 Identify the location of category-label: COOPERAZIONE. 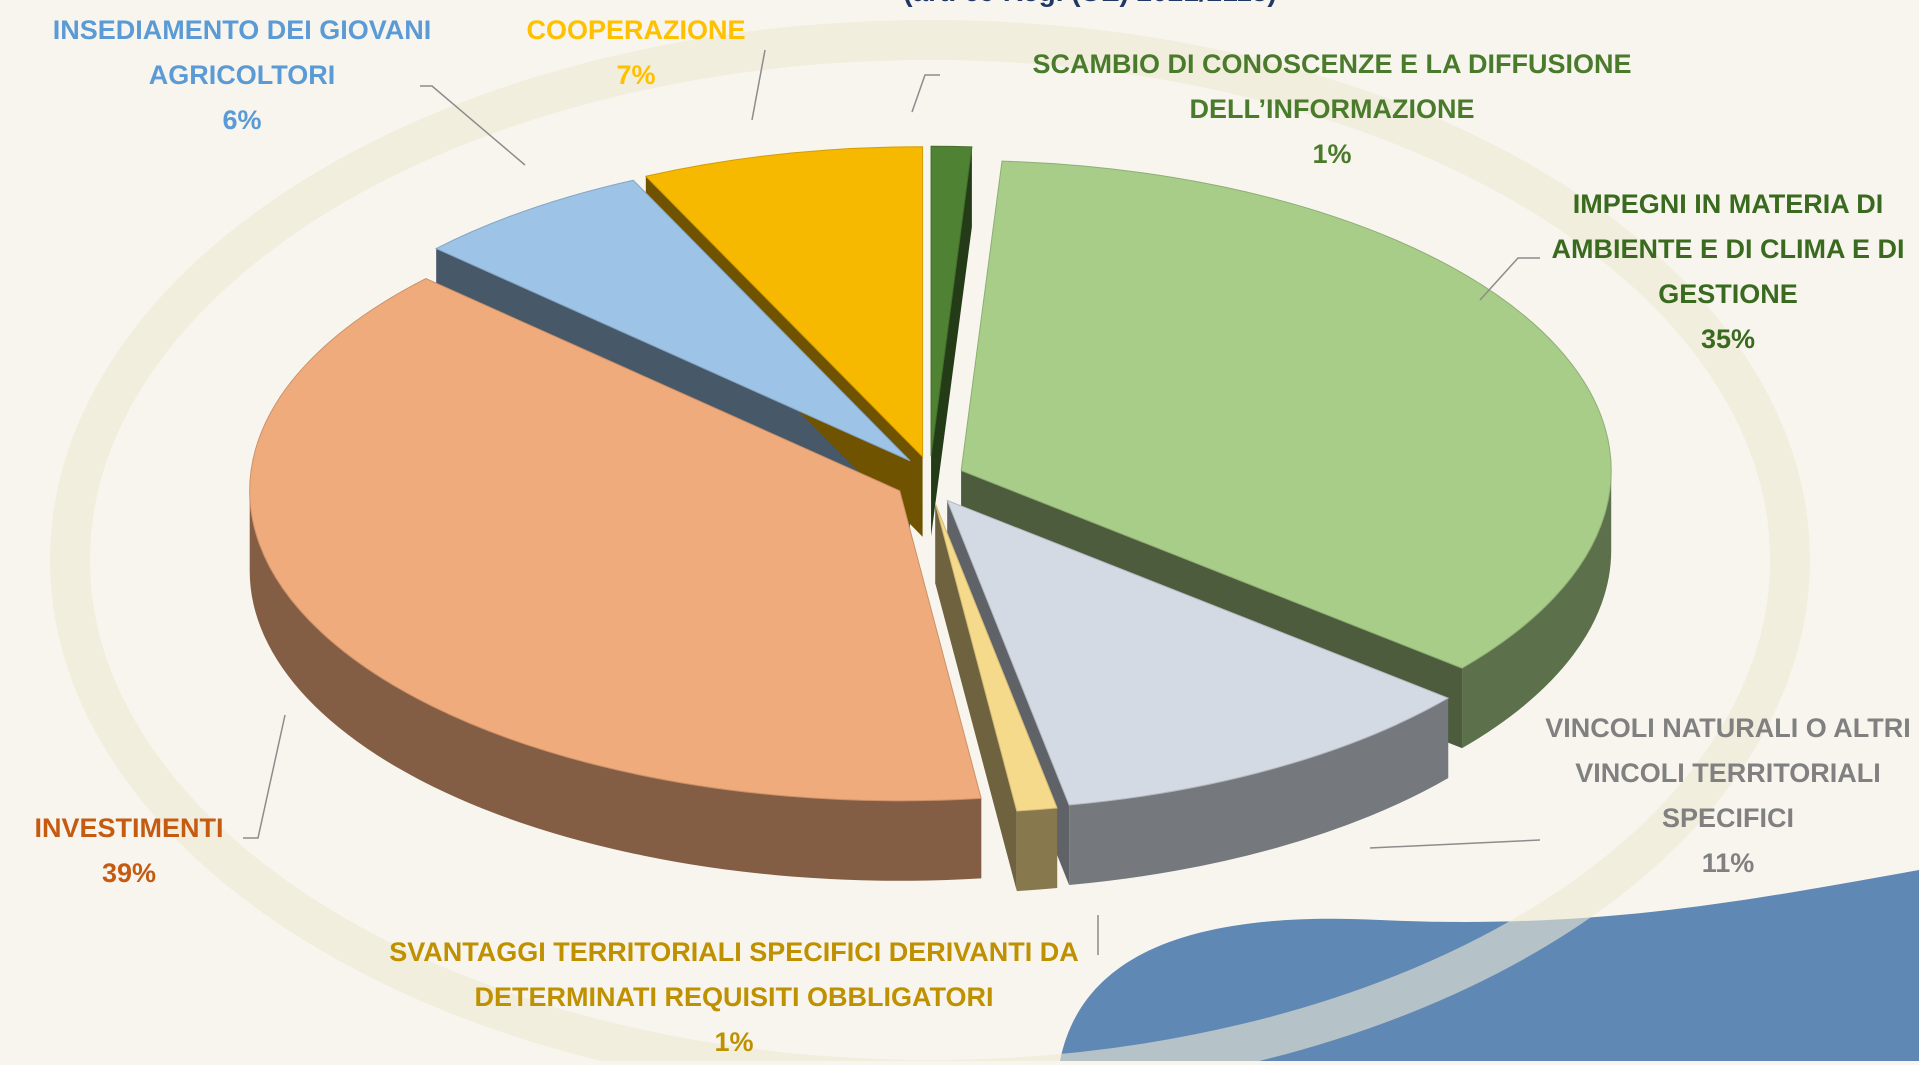
(636, 30).